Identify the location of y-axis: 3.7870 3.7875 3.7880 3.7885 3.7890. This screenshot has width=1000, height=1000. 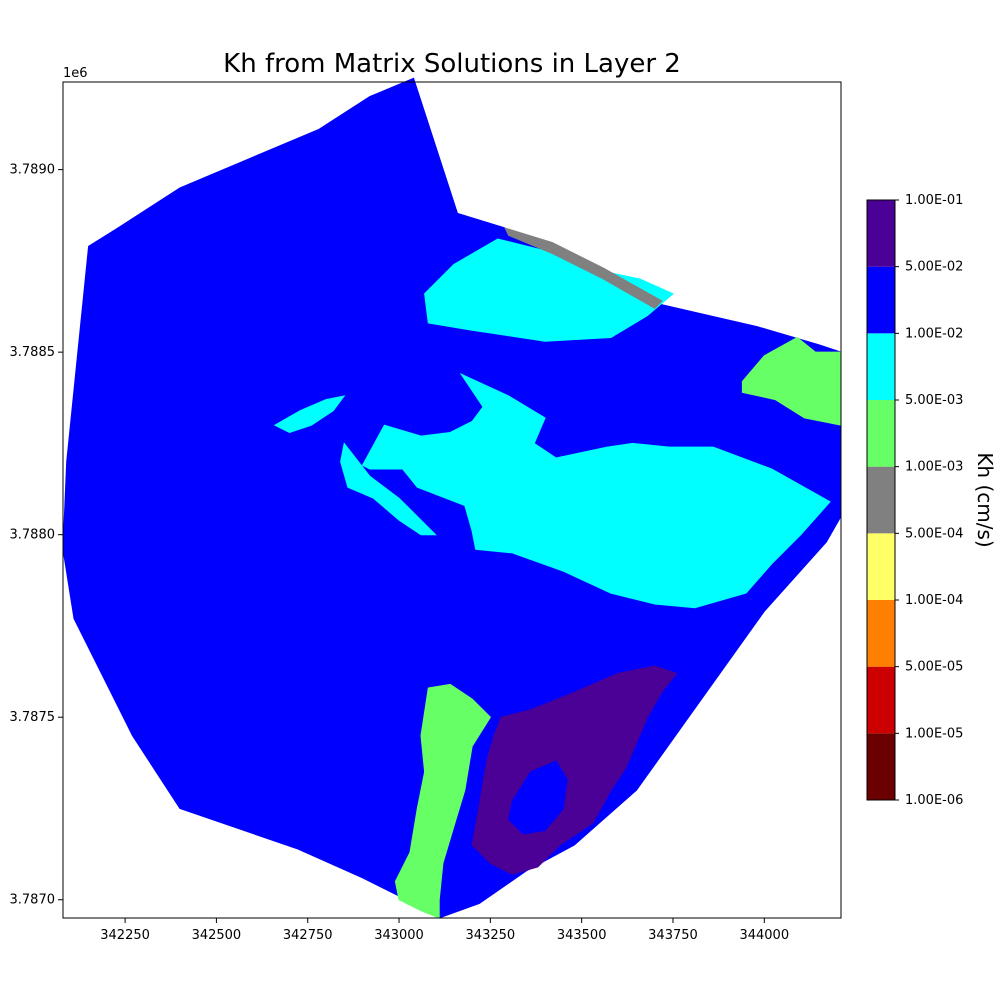
(36, 535).